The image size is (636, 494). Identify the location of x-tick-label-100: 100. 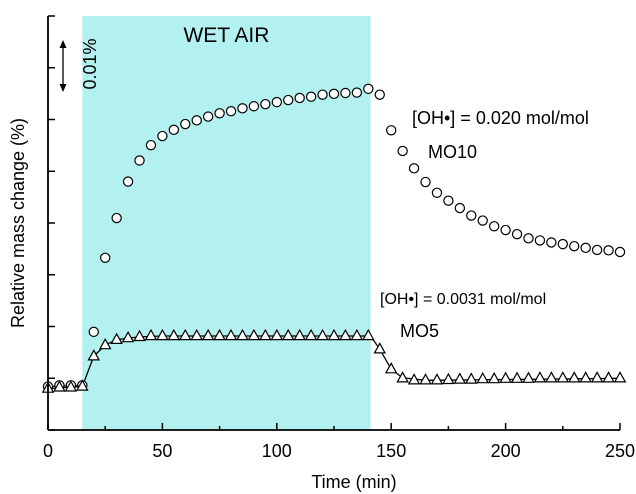
(277, 451).